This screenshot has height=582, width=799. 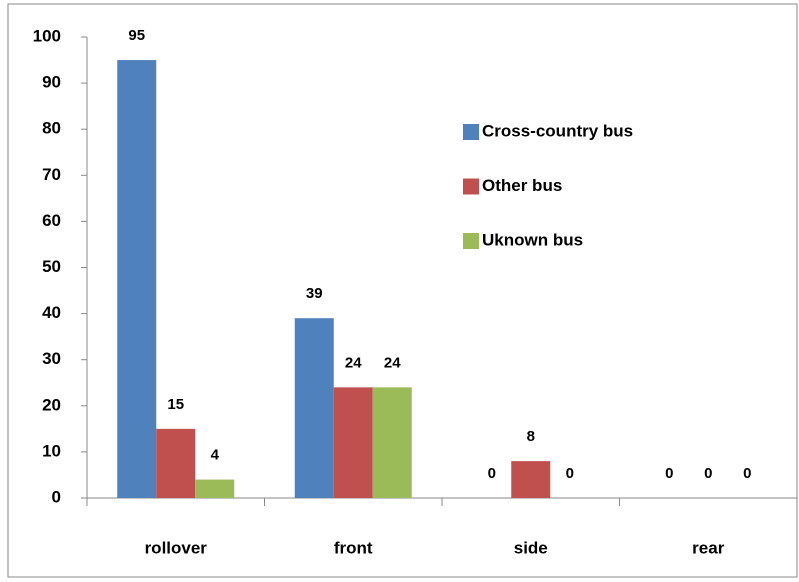 What do you see at coordinates (175, 404) in the screenshot?
I see `value-label: 15` at bounding box center [175, 404].